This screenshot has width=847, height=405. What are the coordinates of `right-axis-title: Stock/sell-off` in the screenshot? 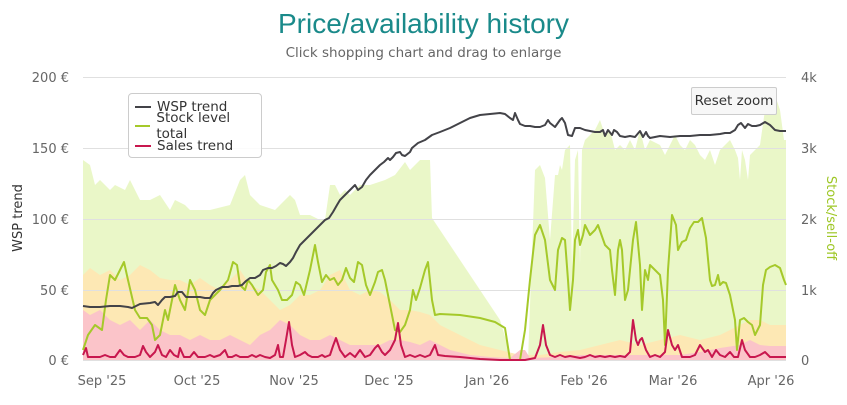 It's located at (830, 218).